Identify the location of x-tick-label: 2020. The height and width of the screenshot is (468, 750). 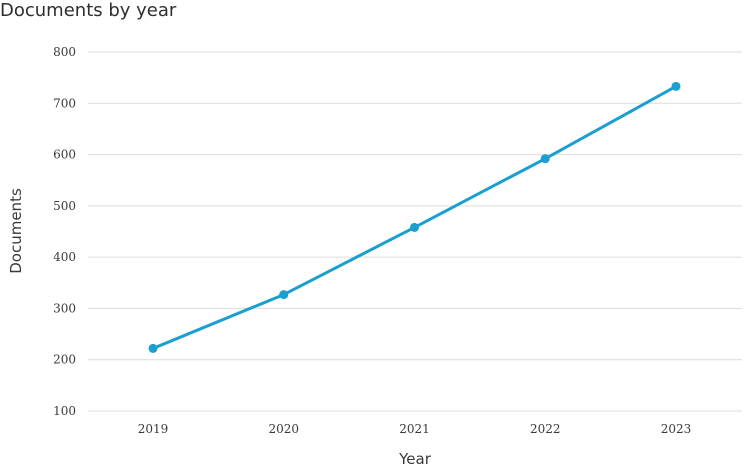
(283, 429).